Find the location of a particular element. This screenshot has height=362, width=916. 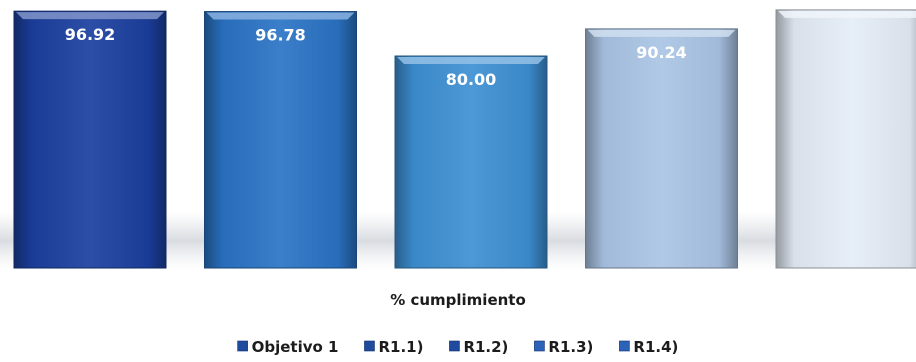

legend-item: R1.4) is located at coordinates (648, 347).